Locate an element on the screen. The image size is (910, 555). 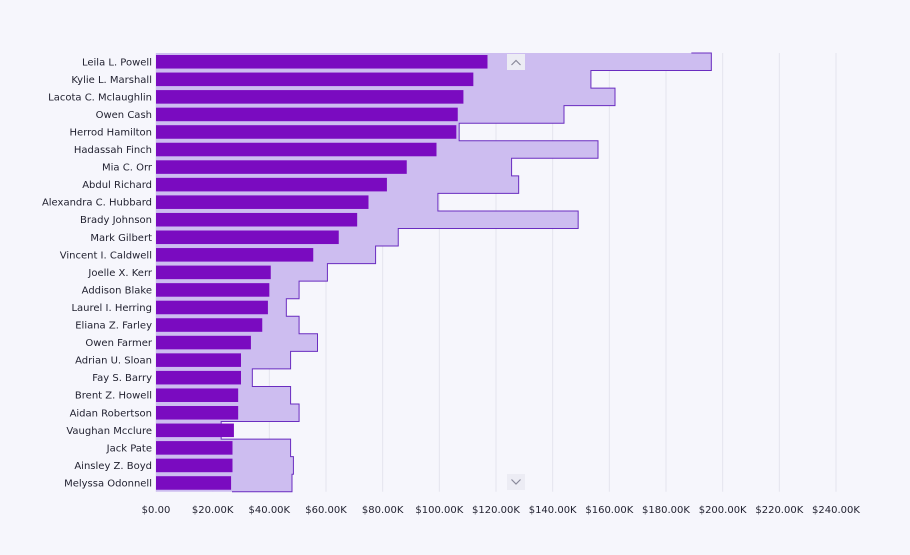
tick-label: $0.00 is located at coordinates (156, 510).